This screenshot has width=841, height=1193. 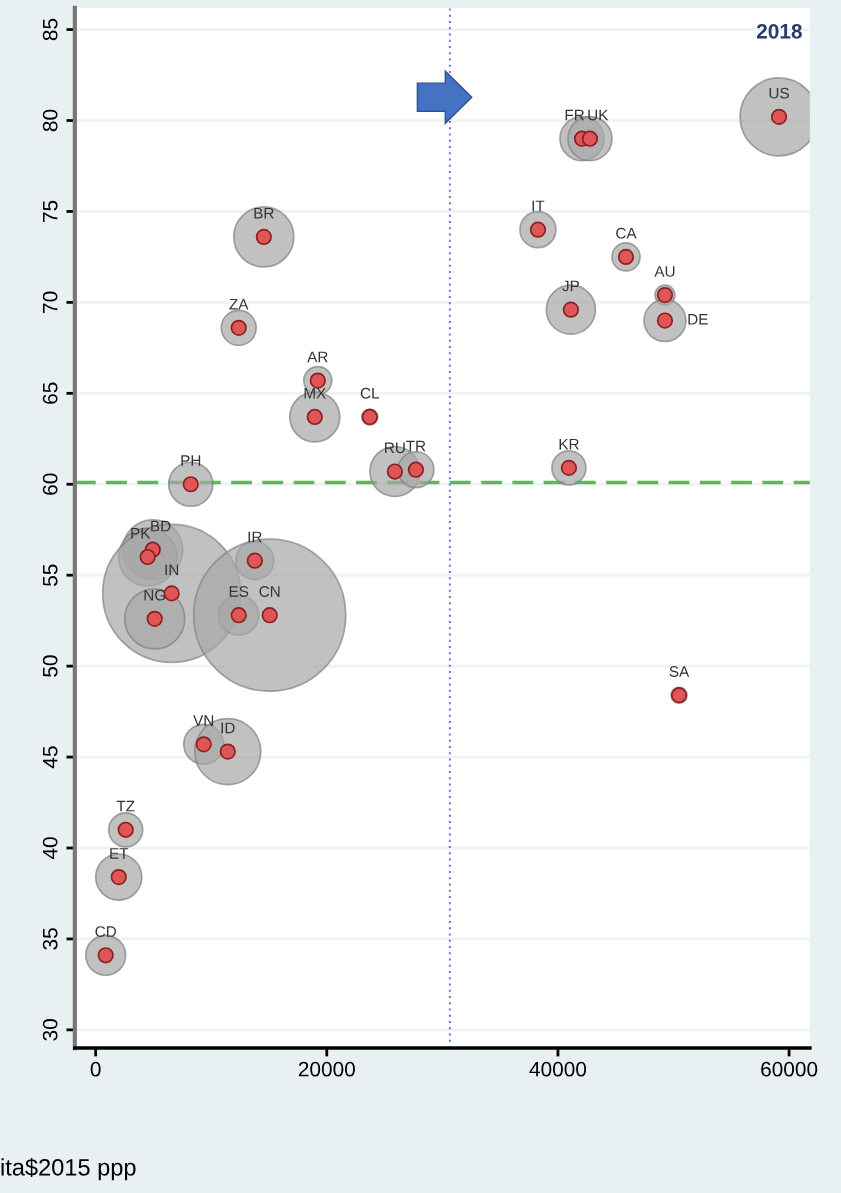 What do you see at coordinates (228, 728) in the screenshot?
I see `data-label: ID` at bounding box center [228, 728].